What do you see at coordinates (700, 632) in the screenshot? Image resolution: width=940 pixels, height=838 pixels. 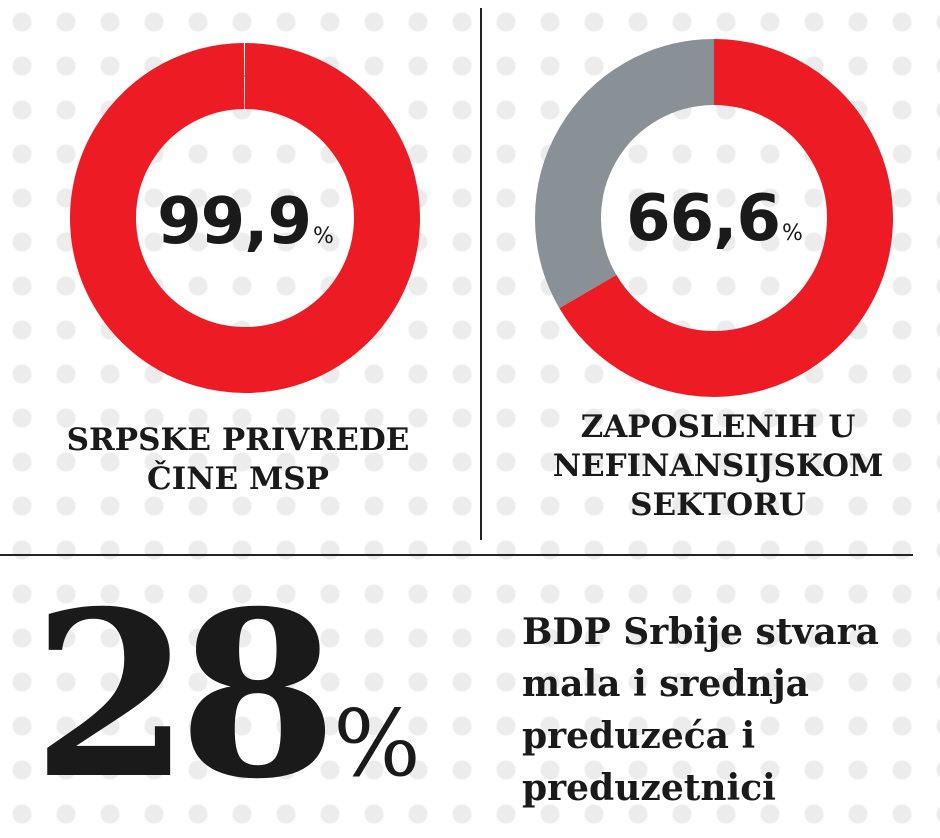 I see `description-line: BDP Srbije stvara` at bounding box center [700, 632].